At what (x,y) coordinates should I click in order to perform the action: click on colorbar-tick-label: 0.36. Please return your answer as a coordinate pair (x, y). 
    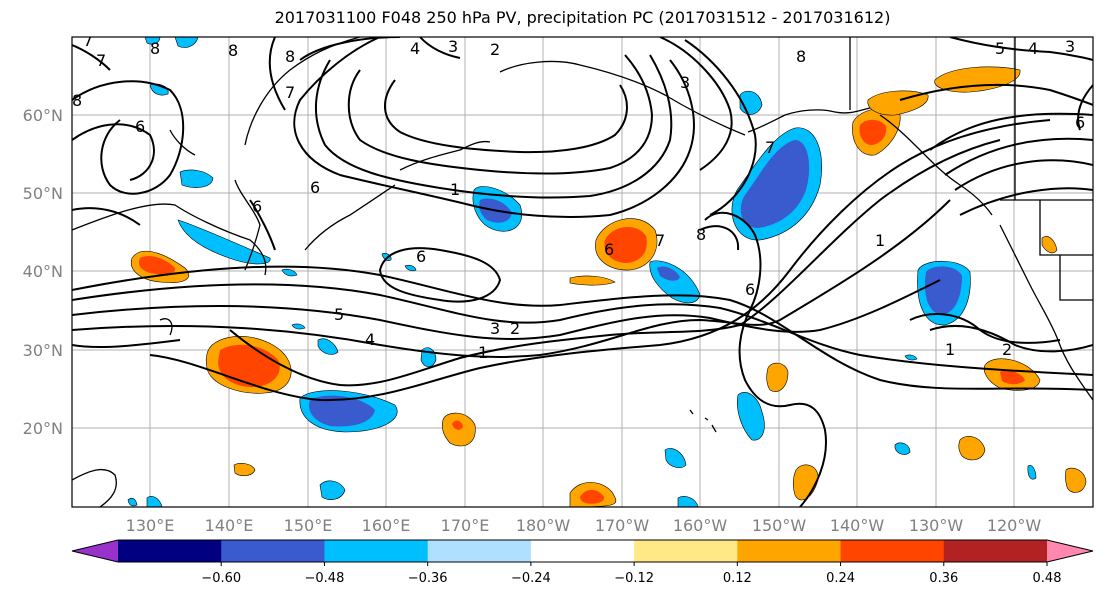
    Looking at the image, I should click on (943, 578).